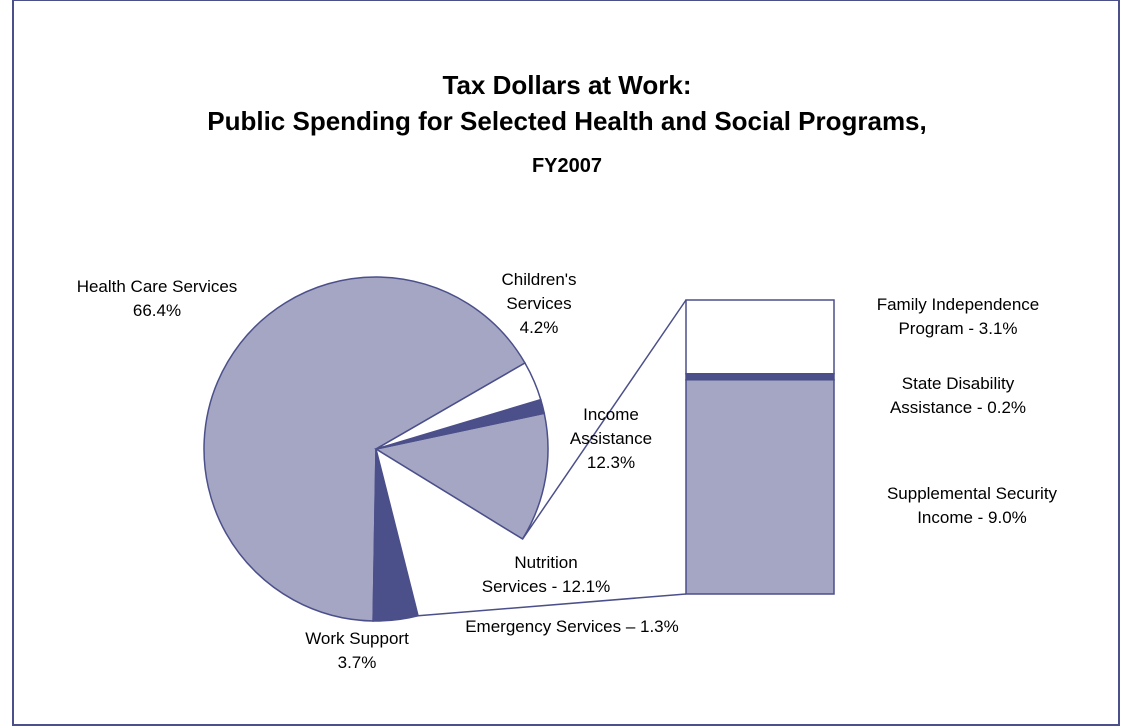 This screenshot has height=727, width=1134. What do you see at coordinates (546, 586) in the screenshot?
I see `pie-label-3-line-1: Services - 12.1%` at bounding box center [546, 586].